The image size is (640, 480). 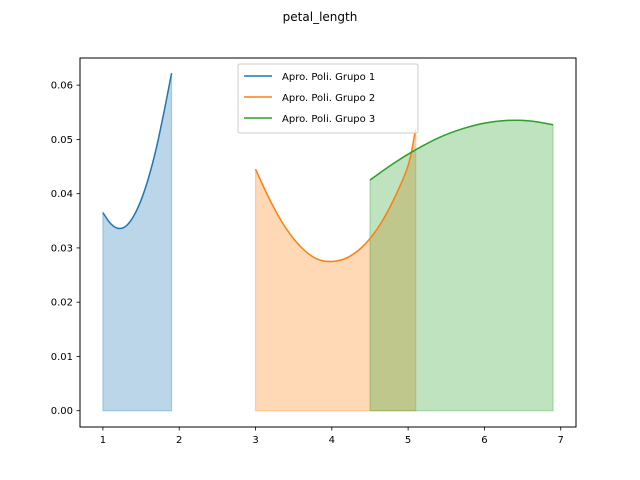 What do you see at coordinates (179, 440) in the screenshot?
I see `x-tick-label: 2` at bounding box center [179, 440].